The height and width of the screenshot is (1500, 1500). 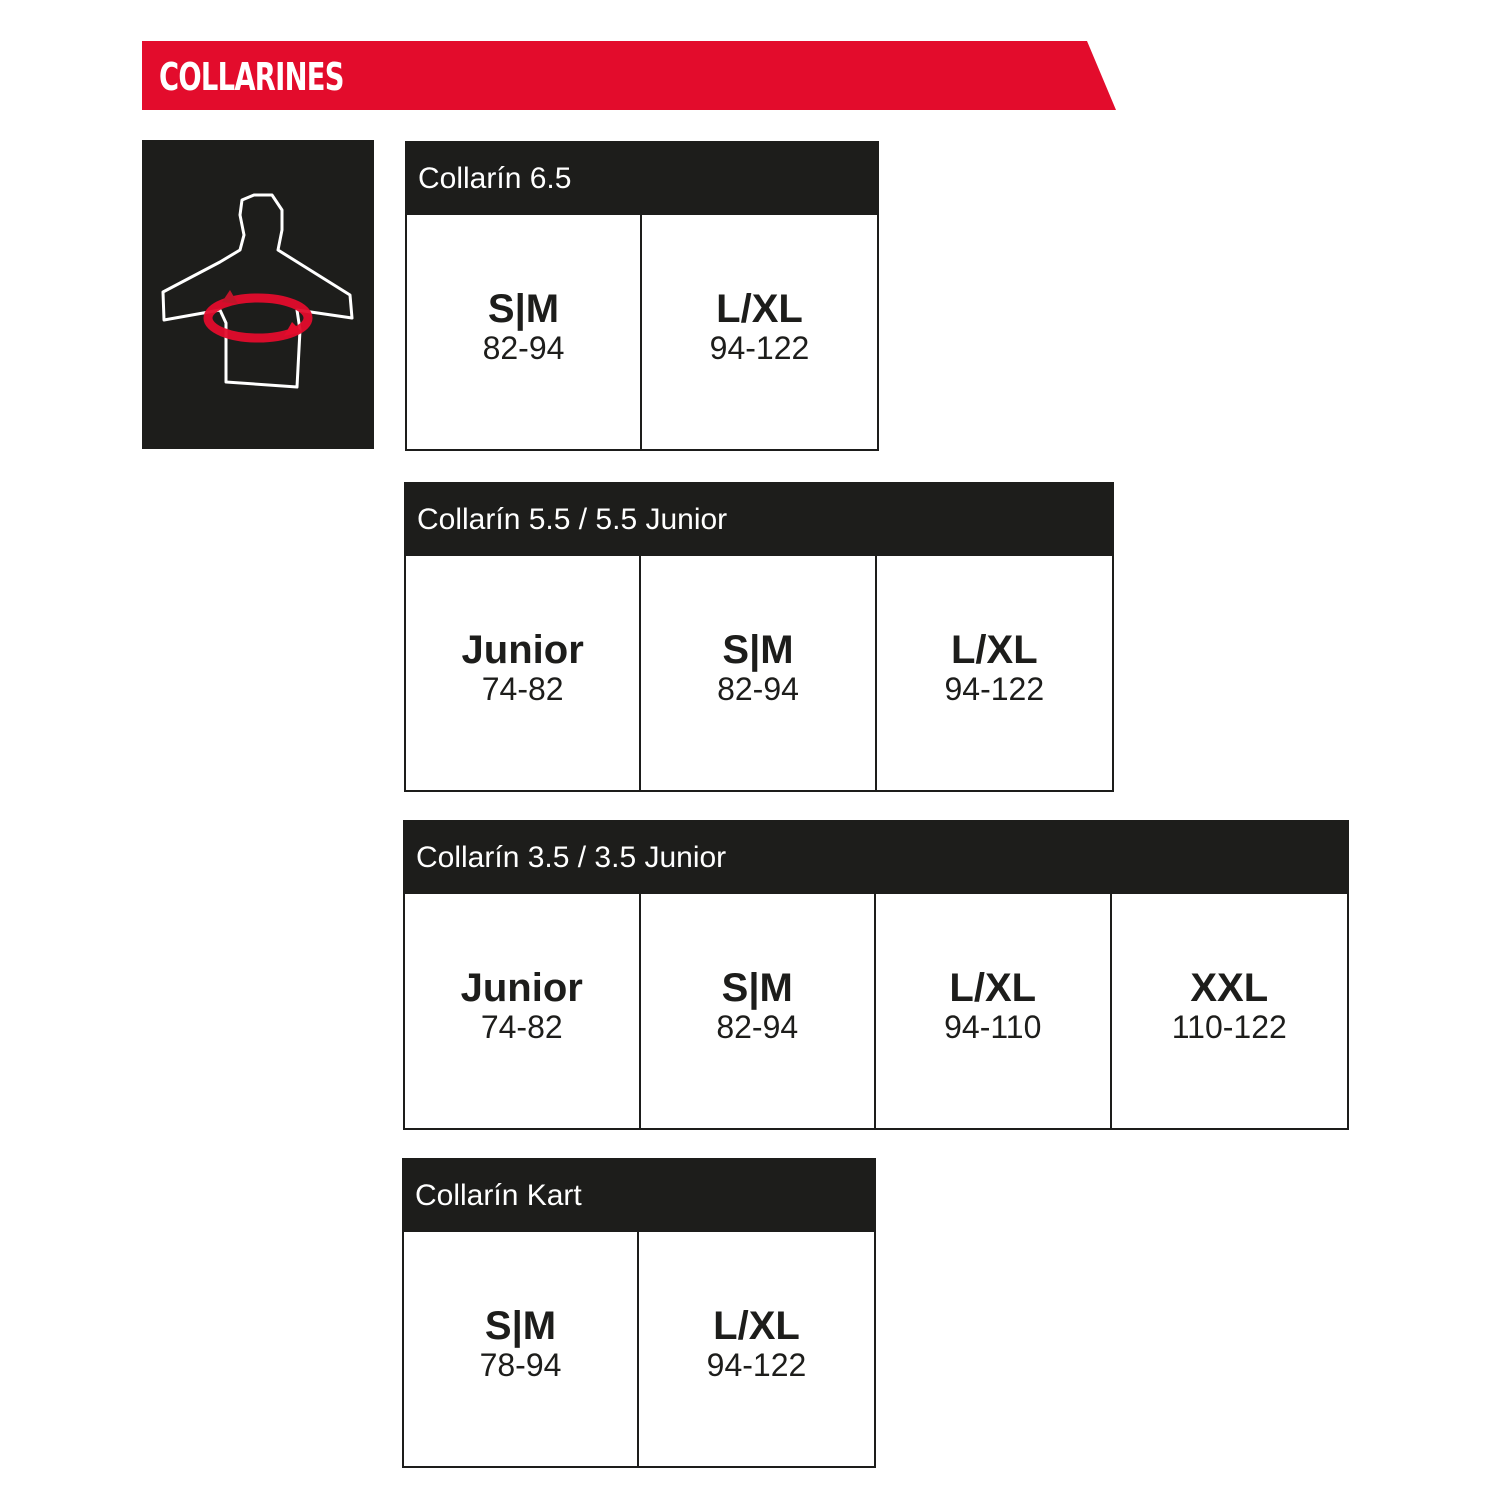 I want to click on table-title: Collarín 6.5, so click(x=642, y=179).